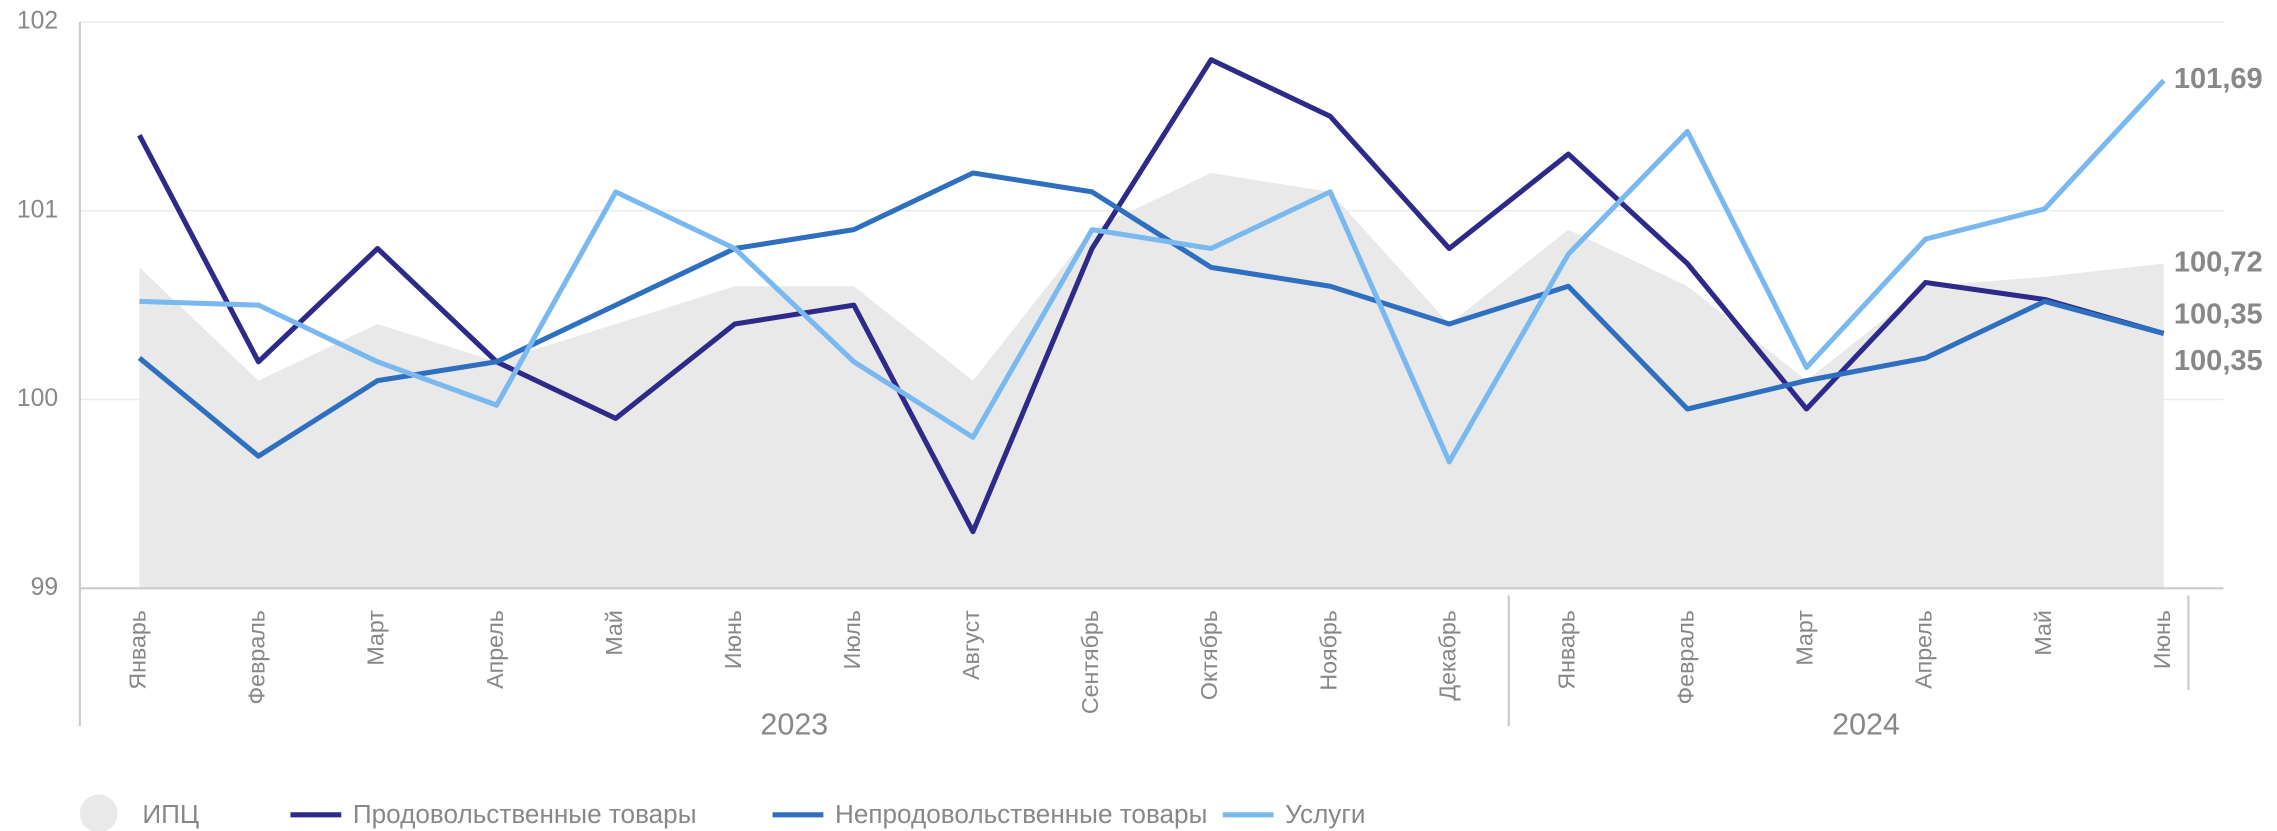 Image resolution: width=2277 pixels, height=831 pixels. What do you see at coordinates (1021, 814) in the screenshot?
I see `legend-label: Непродовольственные товары` at bounding box center [1021, 814].